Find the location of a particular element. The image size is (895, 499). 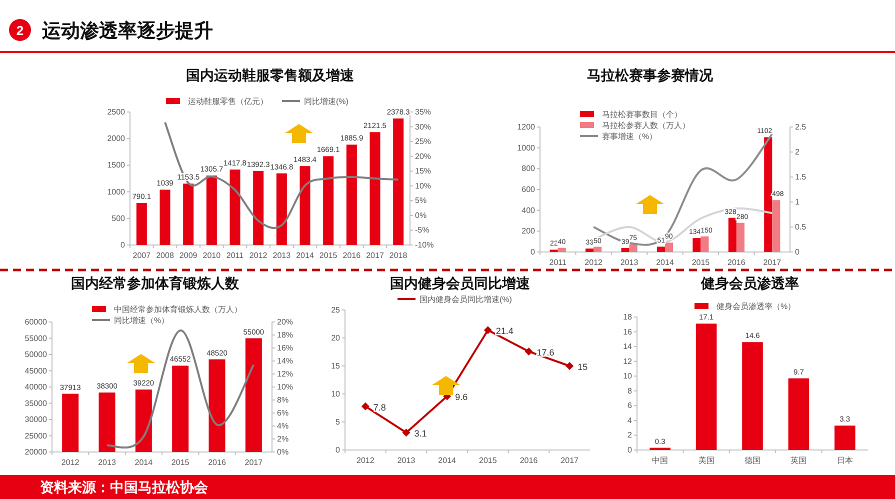

legend-label: 同比增速(%) is located at coordinates (326, 101).